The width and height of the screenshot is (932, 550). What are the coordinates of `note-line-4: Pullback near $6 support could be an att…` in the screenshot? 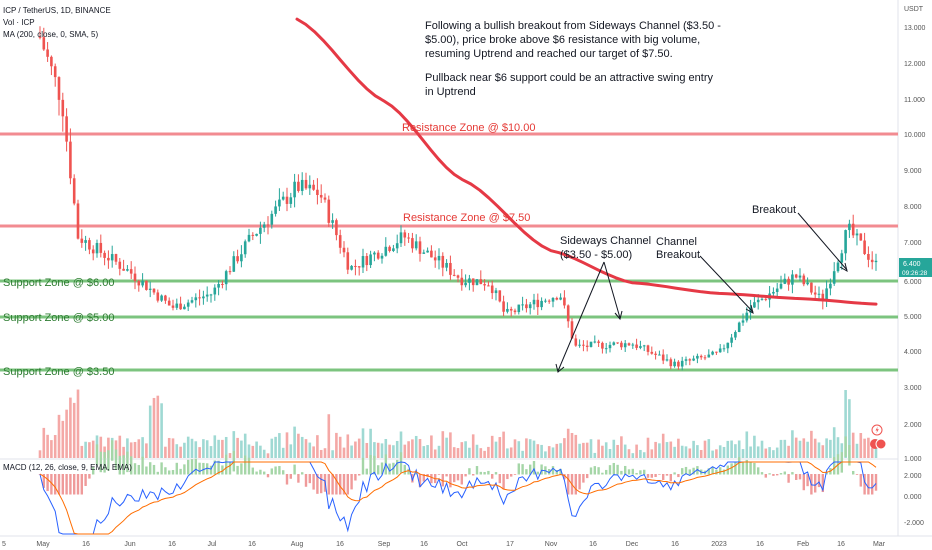 It's located at (569, 78).